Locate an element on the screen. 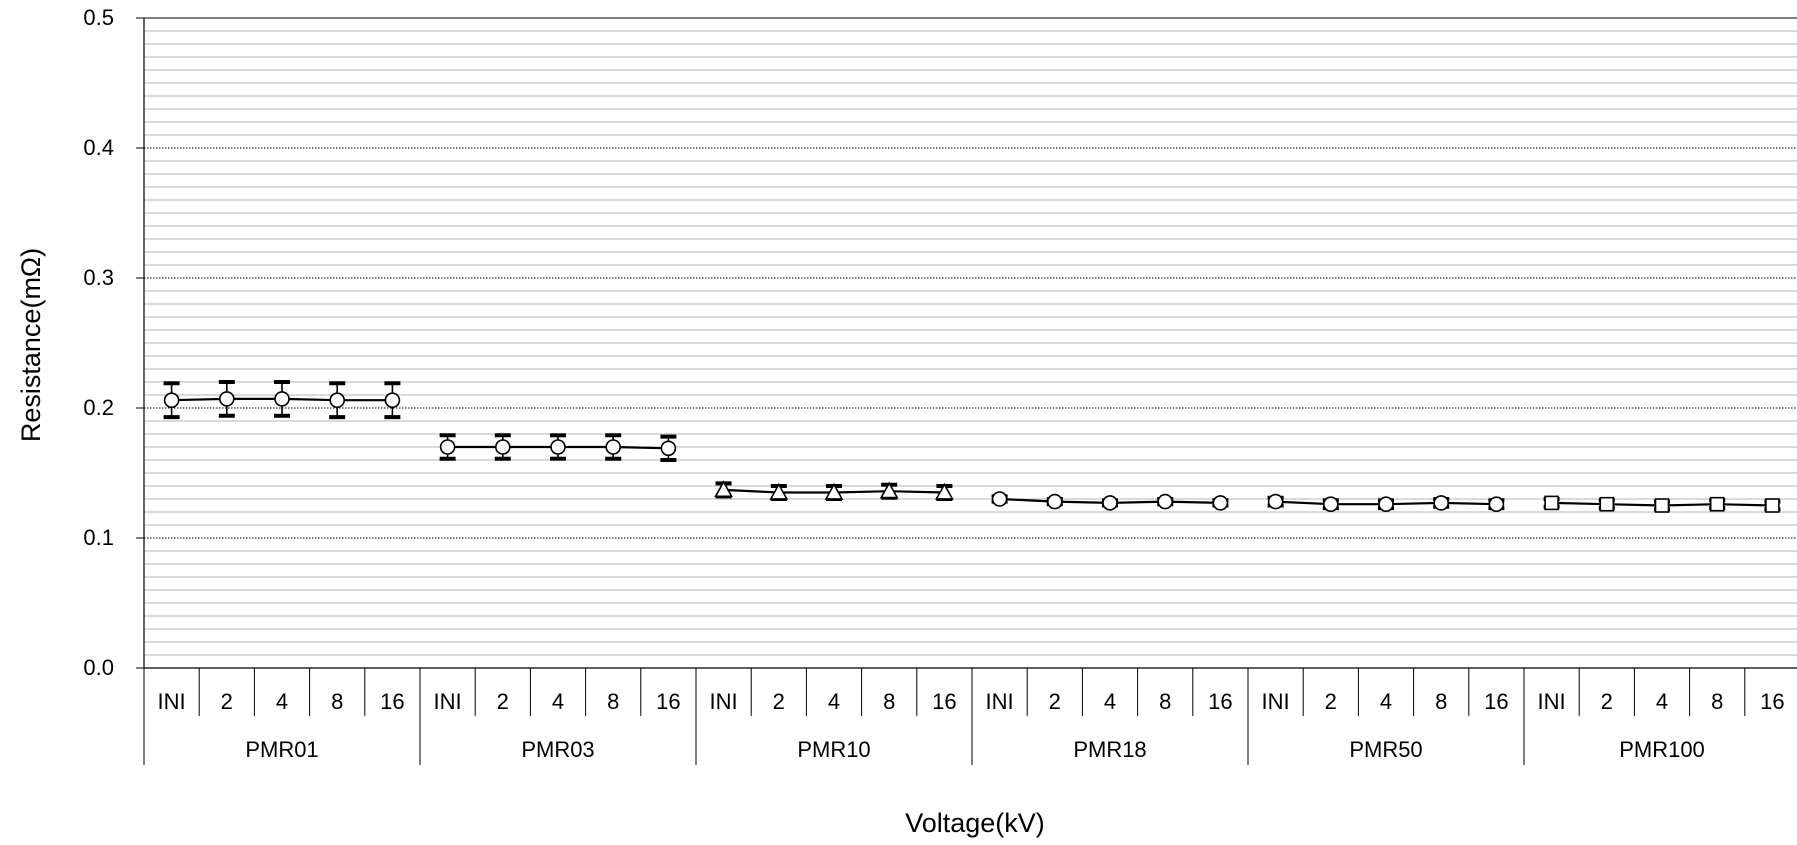 The height and width of the screenshot is (845, 1797). y-tick-label: 0.3 is located at coordinates (98, 277).